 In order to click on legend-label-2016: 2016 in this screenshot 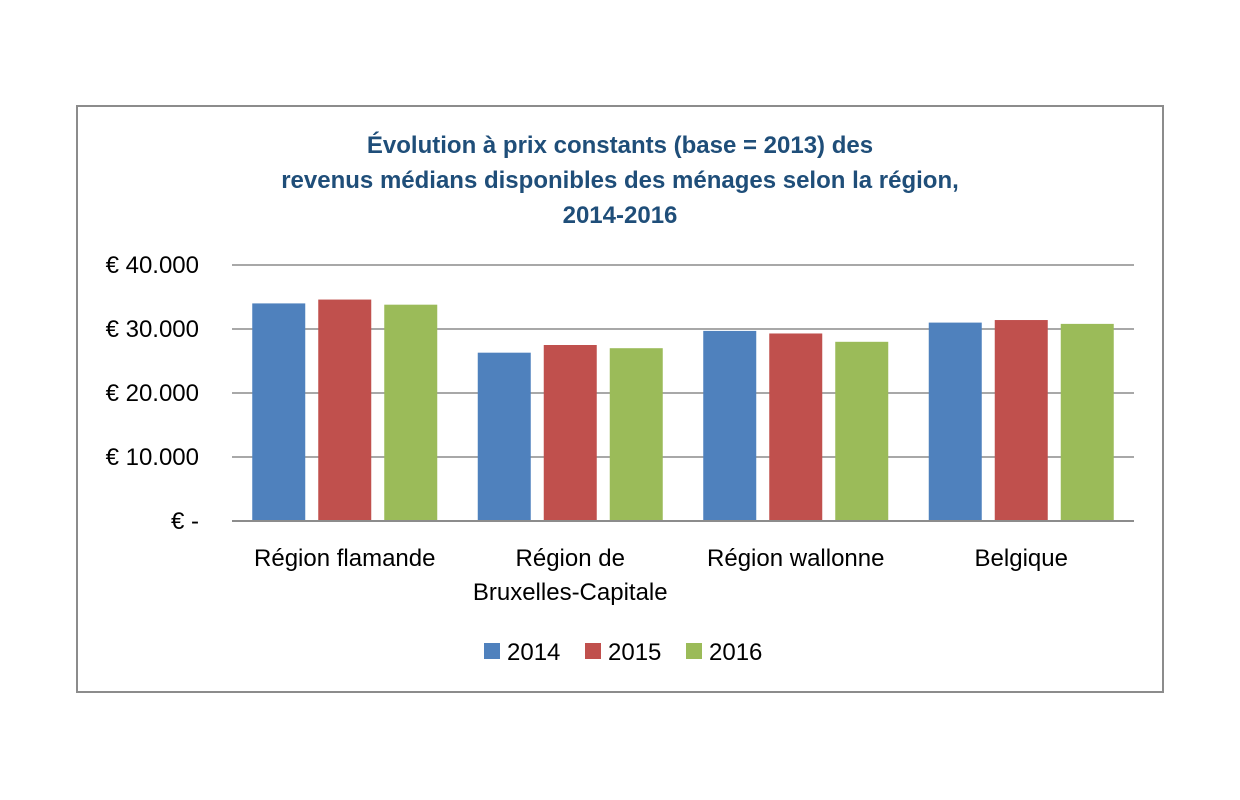, I will do `click(735, 652)`.